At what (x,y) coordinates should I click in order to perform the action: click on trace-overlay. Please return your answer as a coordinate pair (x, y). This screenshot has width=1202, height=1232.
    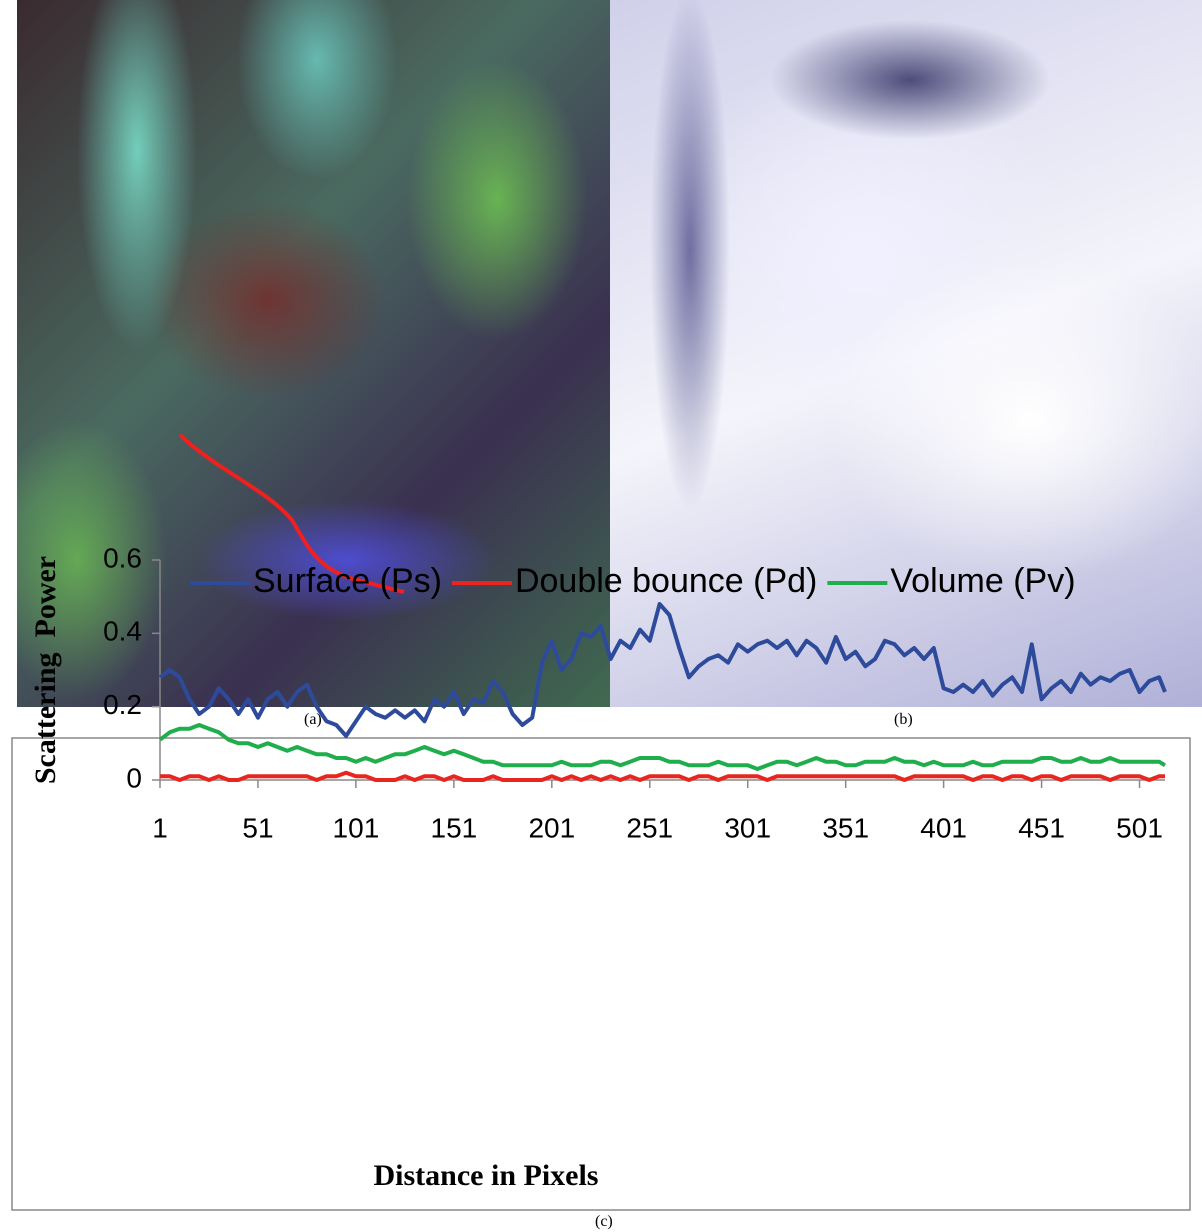
    Looking at the image, I should click on (291, 513).